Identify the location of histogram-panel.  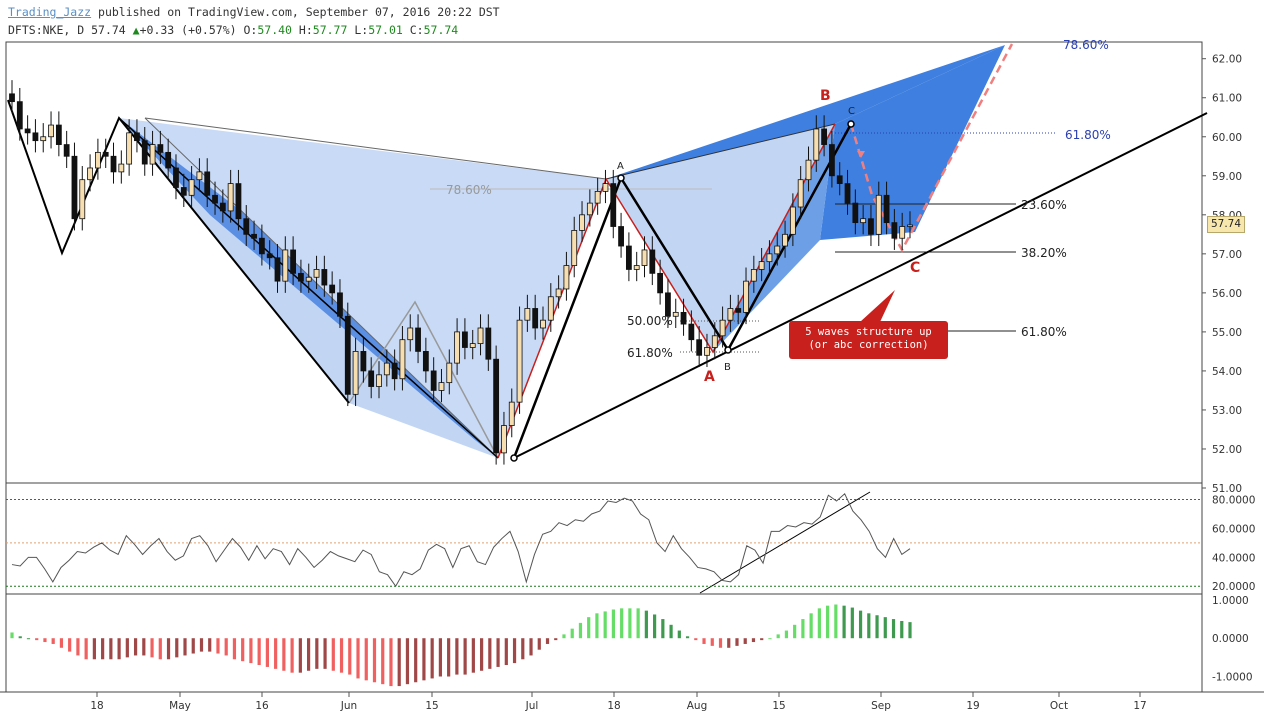
(461, 645).